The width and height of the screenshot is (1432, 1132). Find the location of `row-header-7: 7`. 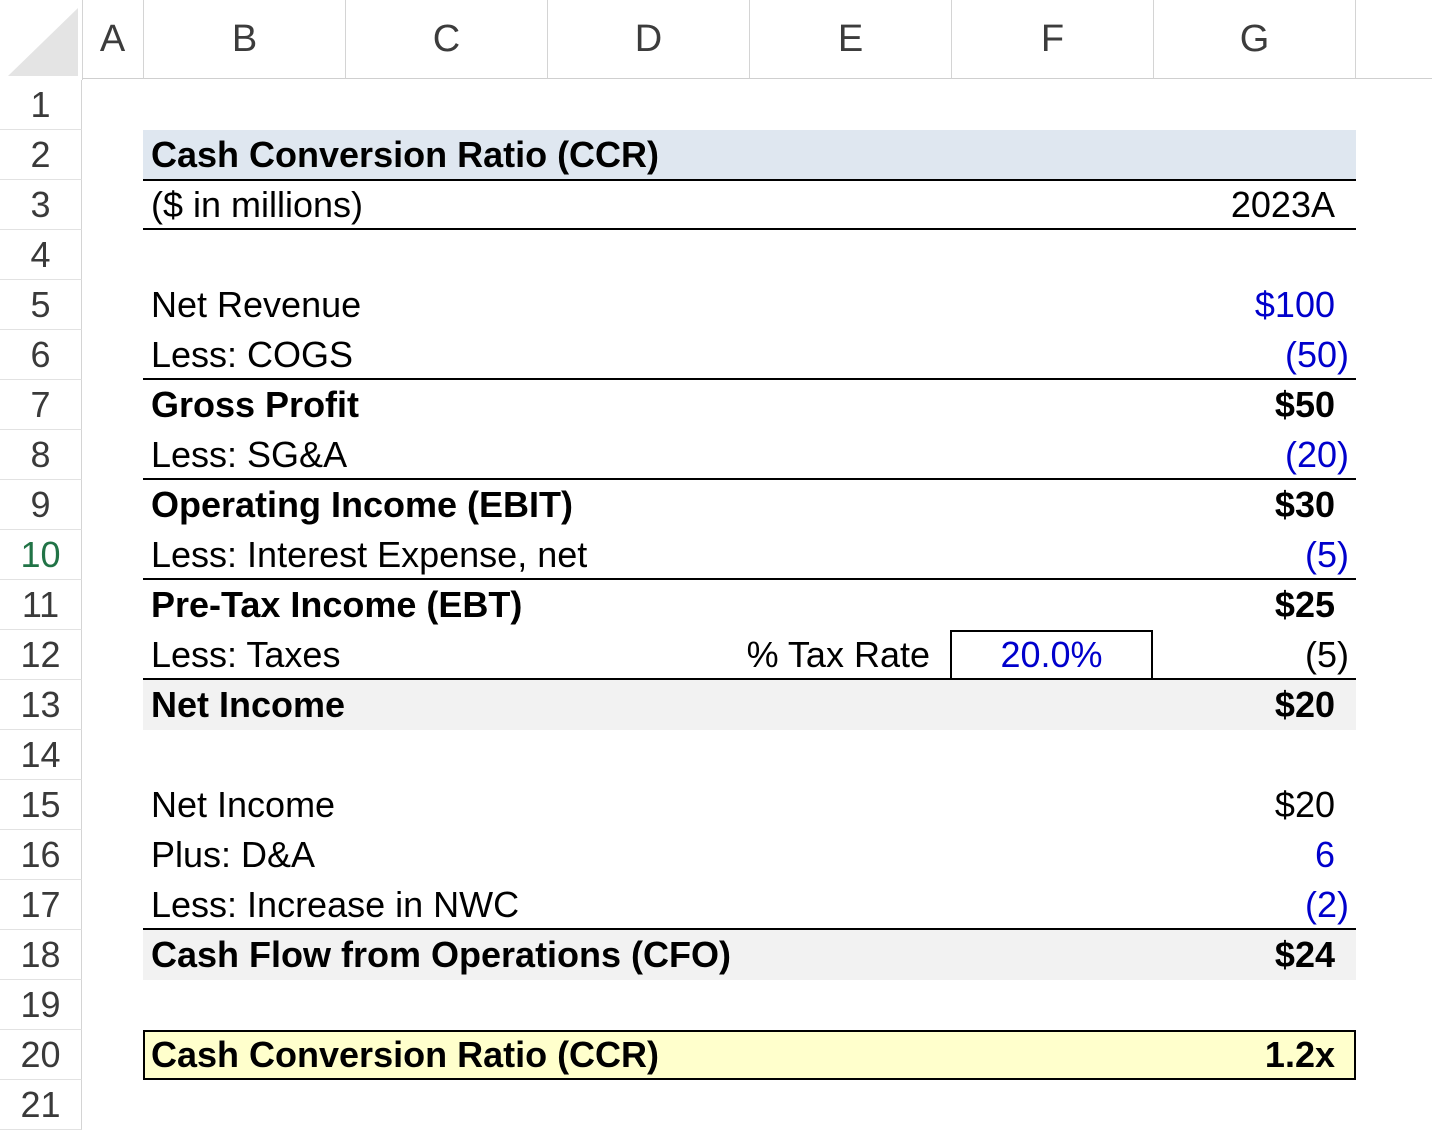

row-header-7: 7 is located at coordinates (41, 405).